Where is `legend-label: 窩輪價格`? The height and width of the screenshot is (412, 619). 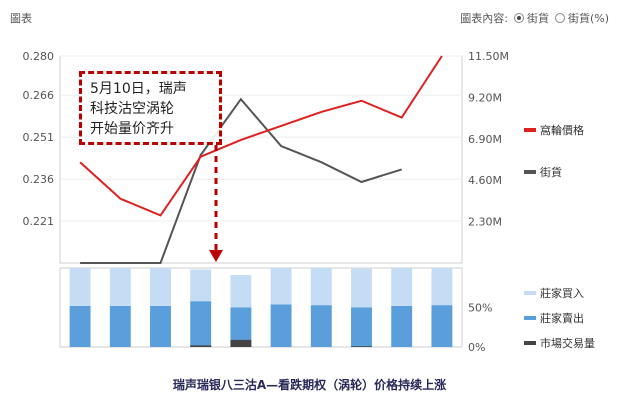
legend-label: 窩輪價格 is located at coordinates (562, 130).